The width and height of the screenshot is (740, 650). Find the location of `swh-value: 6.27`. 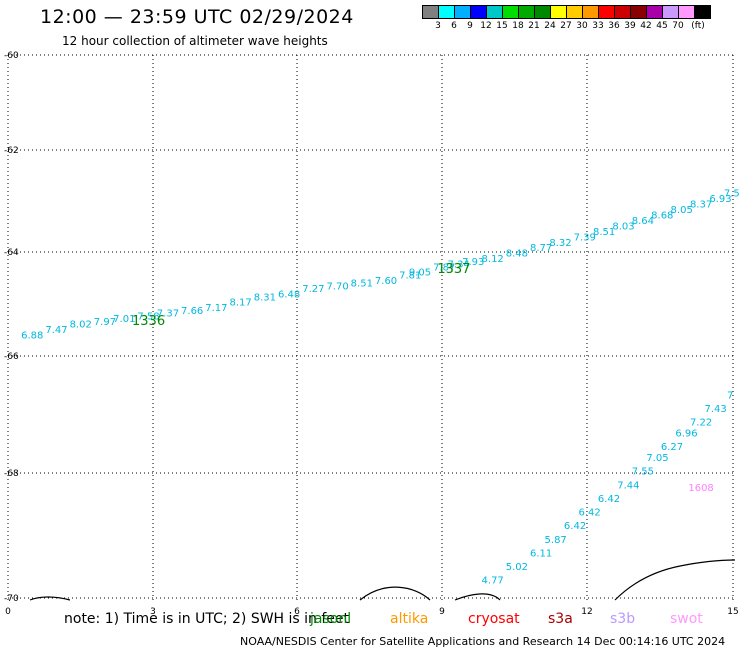

swh-value: 6.27 is located at coordinates (672, 447).